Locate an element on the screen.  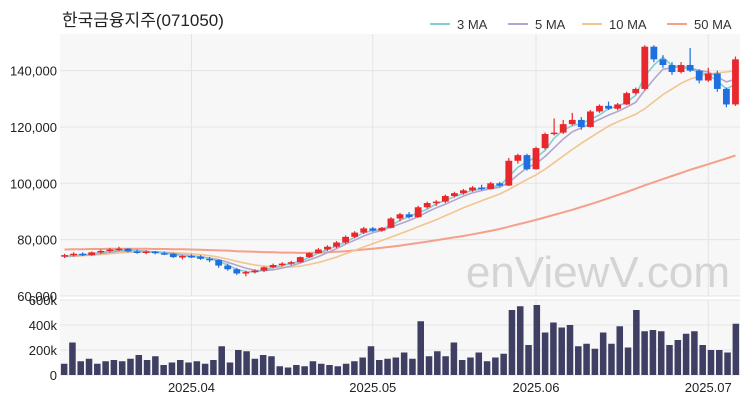
legend-item: 10 MA is located at coordinates (614, 24).